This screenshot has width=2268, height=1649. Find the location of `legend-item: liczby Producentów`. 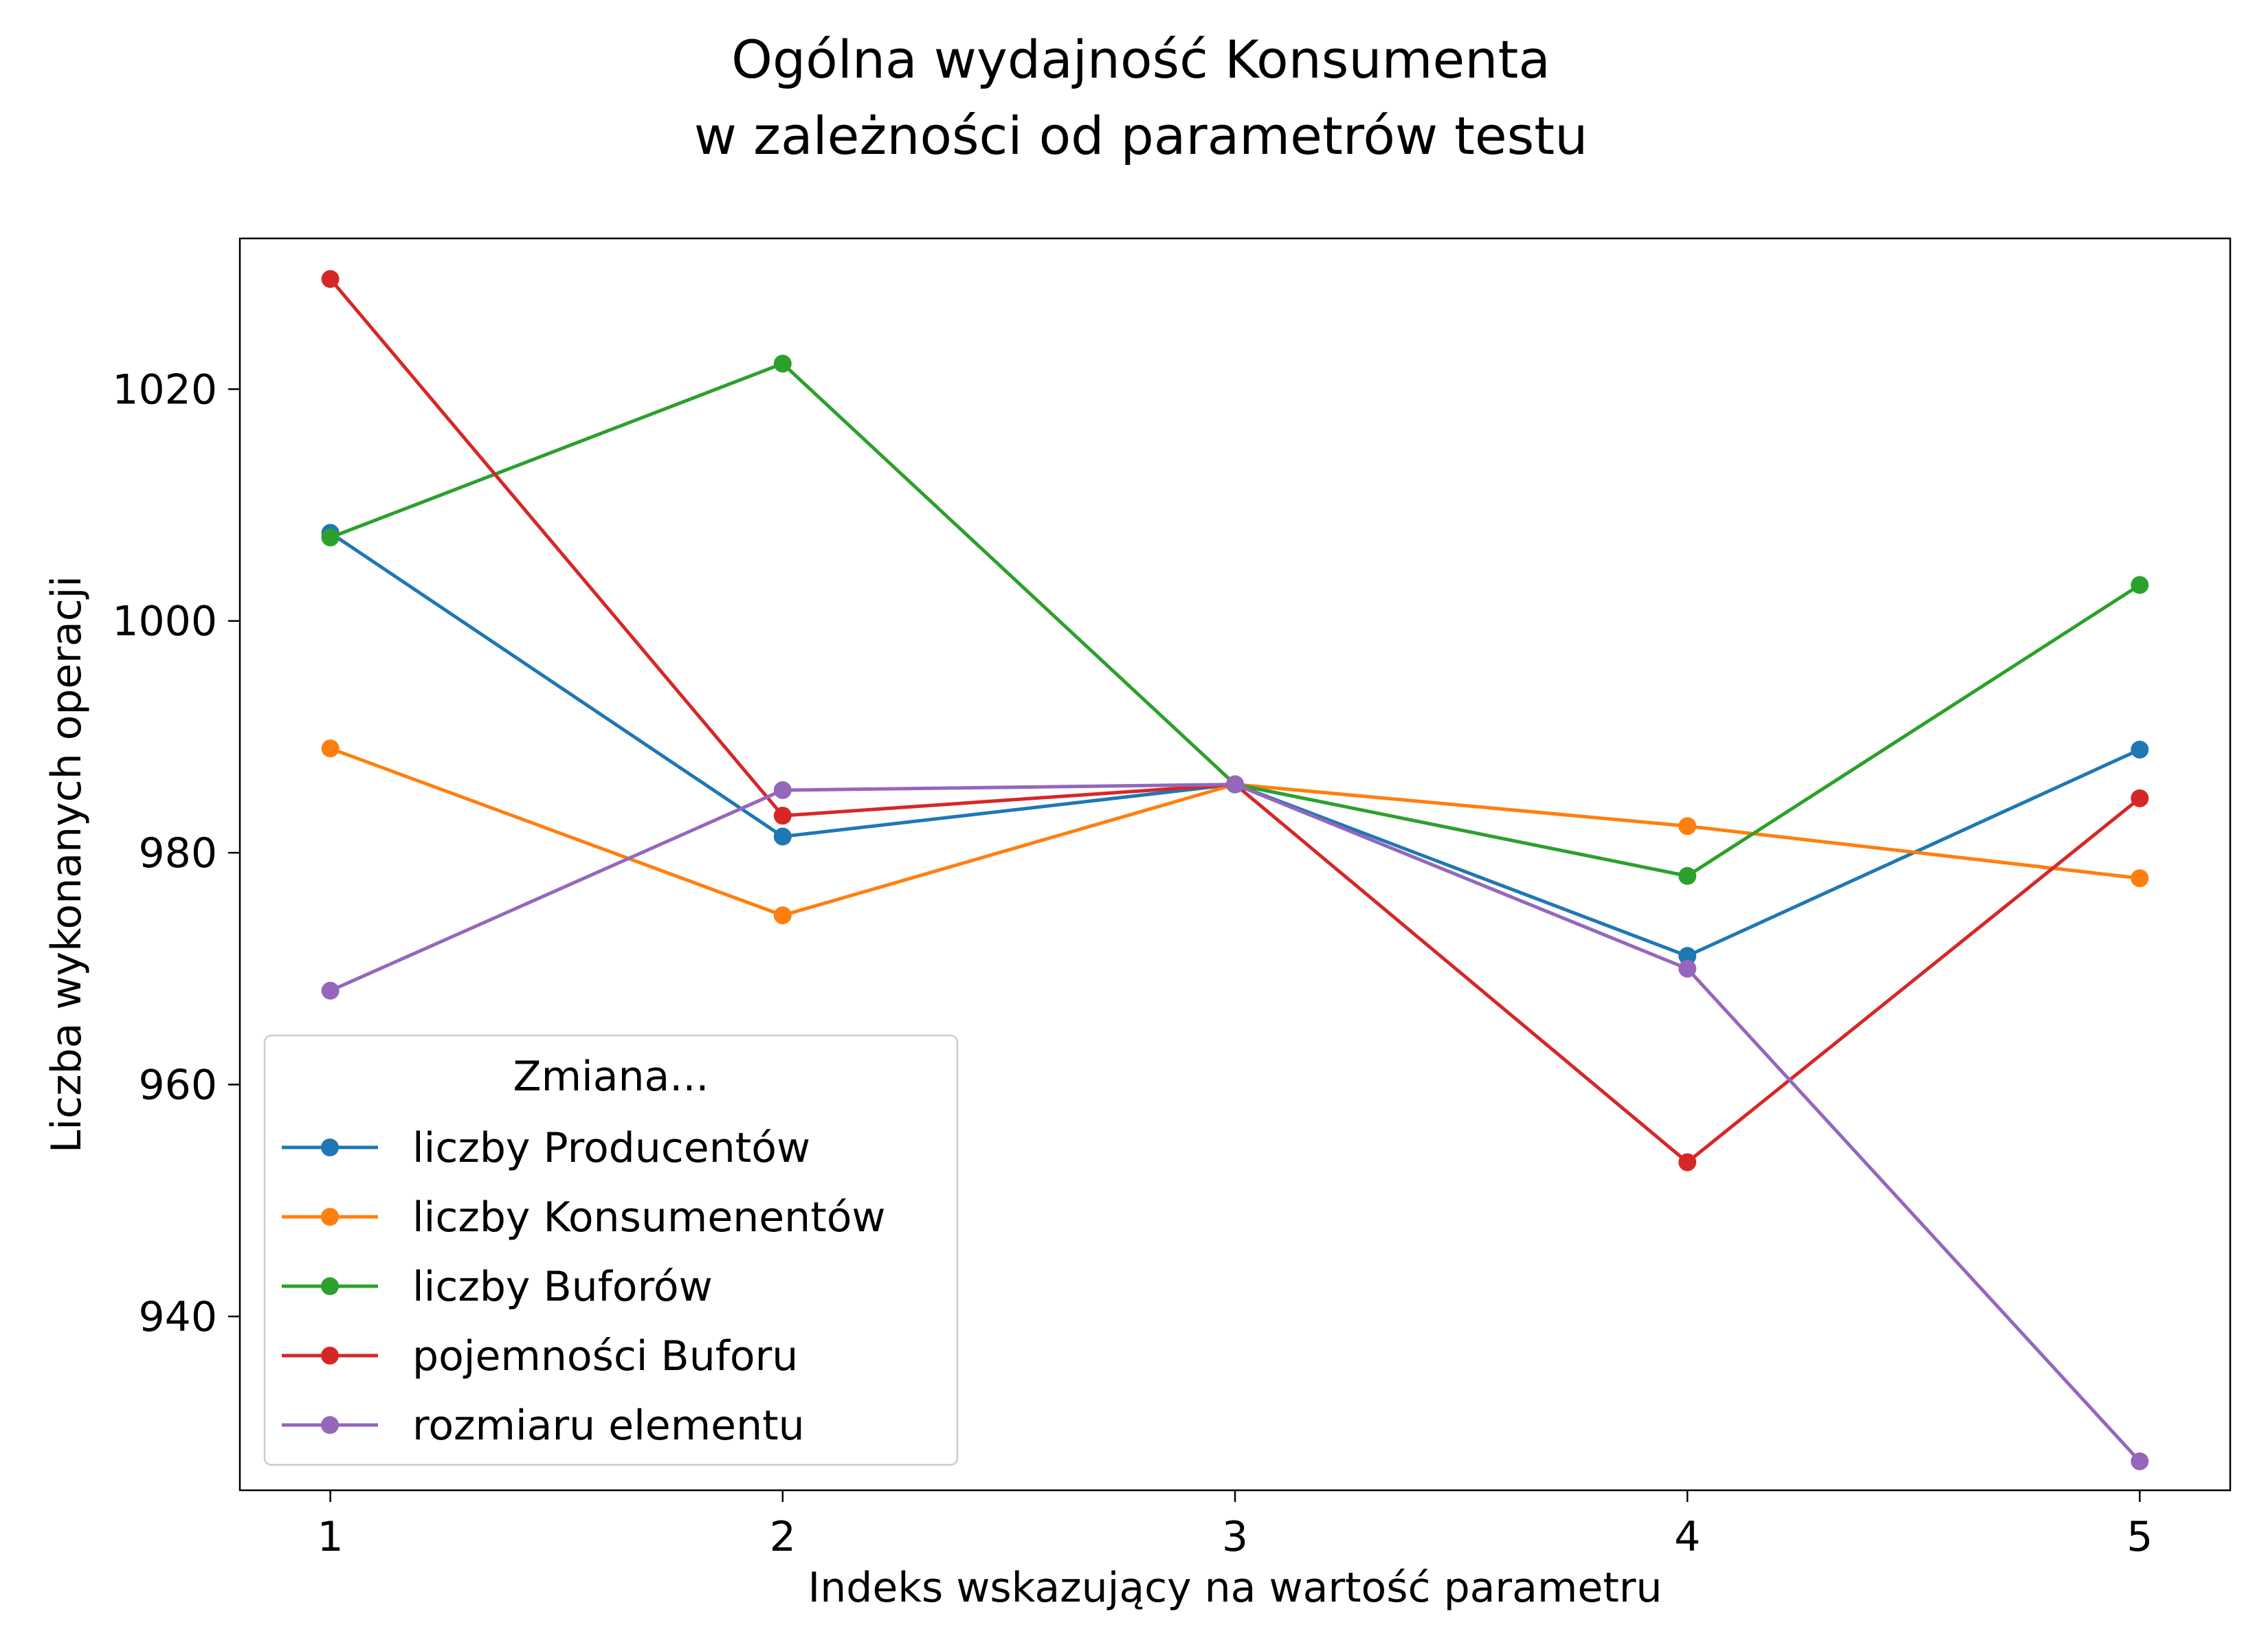

legend-item: liczby Producentów is located at coordinates (546, 1148).